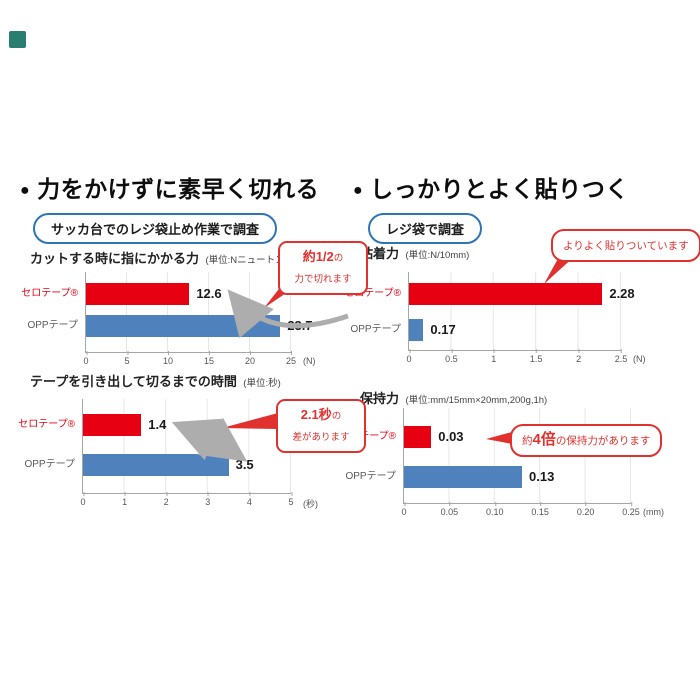  Describe the element at coordinates (246, 260) in the screenshot. I see `chart-unit-label: (単位:Nニュートン)` at that location.